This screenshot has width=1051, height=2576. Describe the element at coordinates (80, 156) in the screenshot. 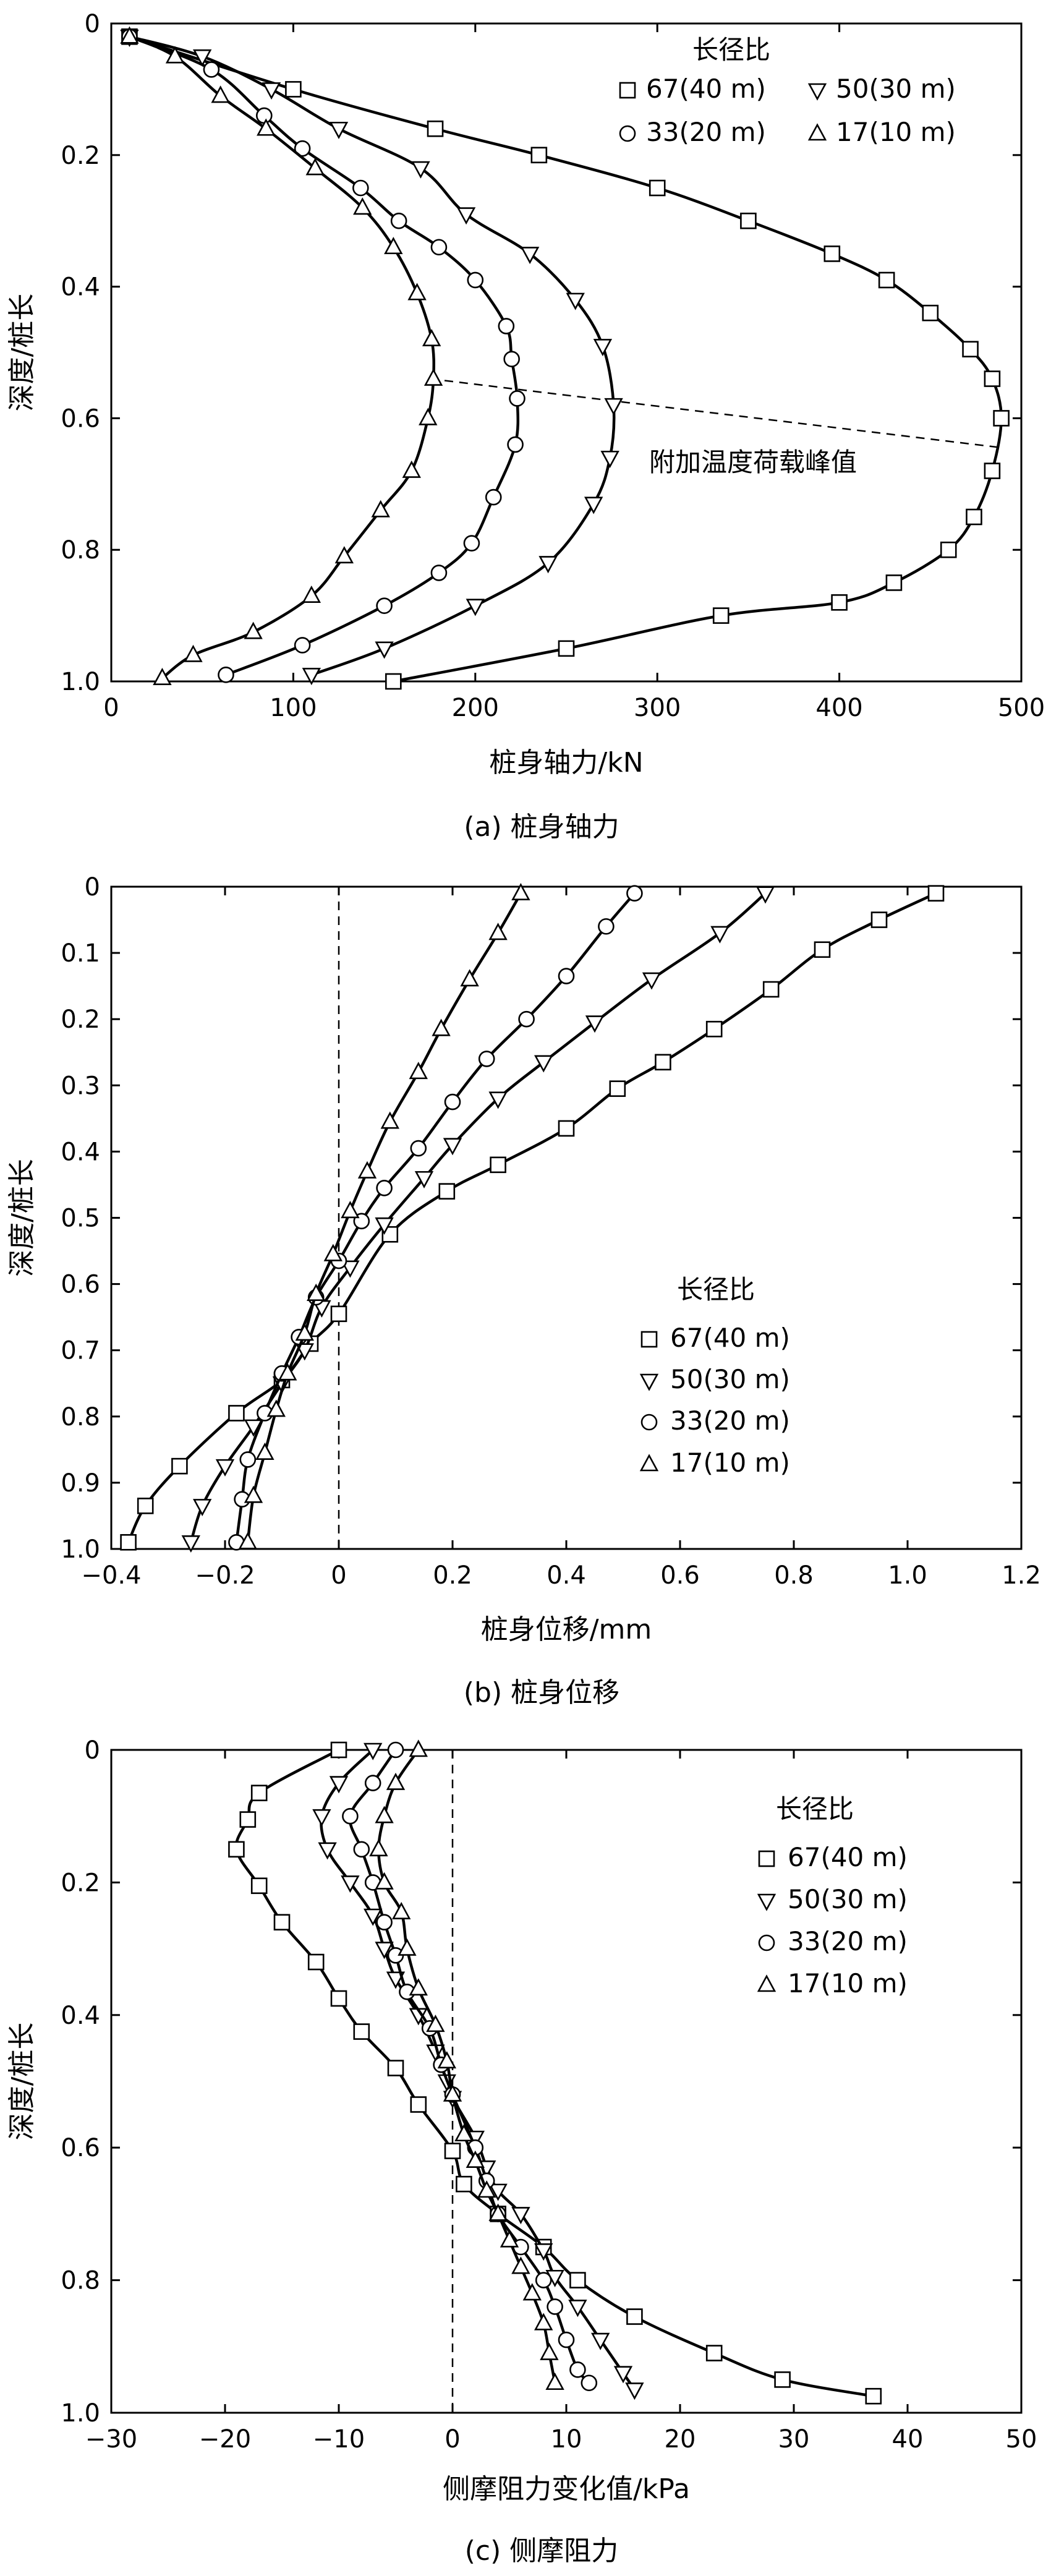

I see `y-tick-label: 0.2` at that location.